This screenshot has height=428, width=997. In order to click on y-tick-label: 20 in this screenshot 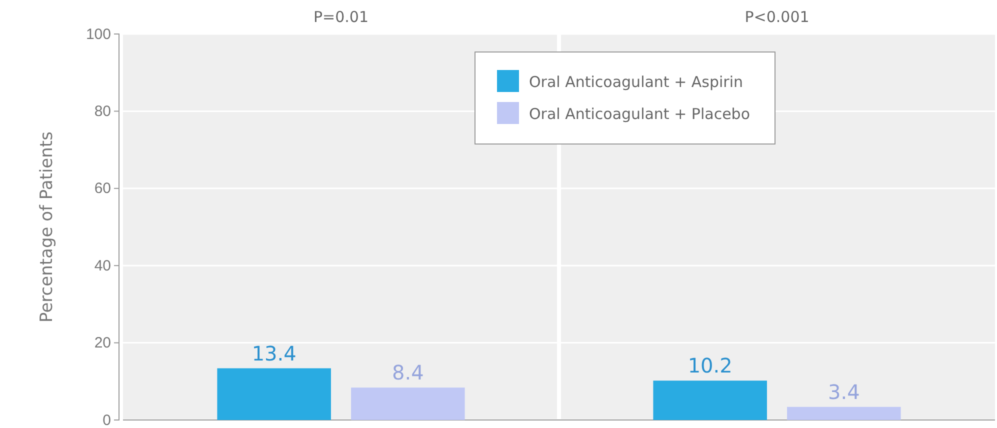, I will do `click(102, 343)`.